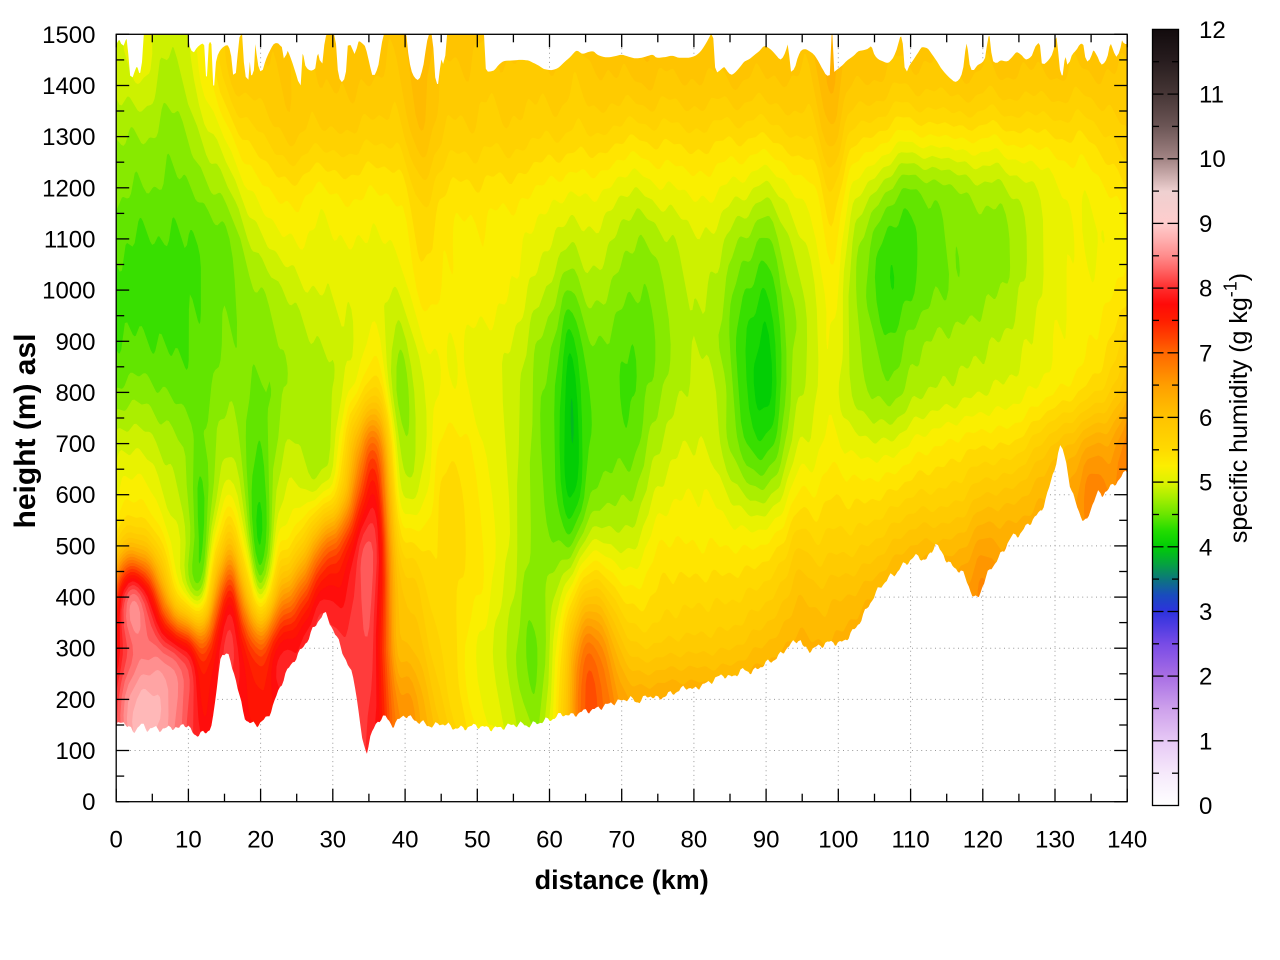 The image size is (1280, 960). I want to click on svg-text: 90, so click(766, 840).